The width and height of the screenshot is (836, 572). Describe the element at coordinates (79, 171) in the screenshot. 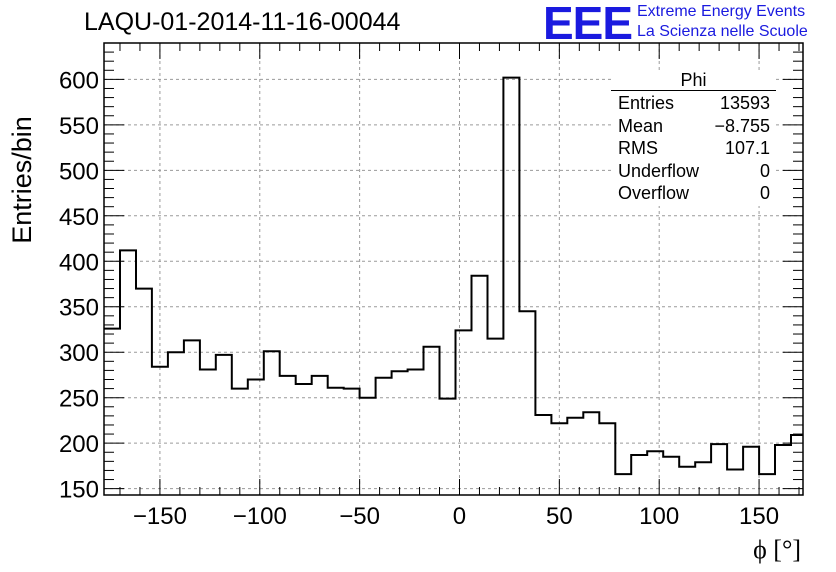

I see `y-tick-label: 500` at that location.